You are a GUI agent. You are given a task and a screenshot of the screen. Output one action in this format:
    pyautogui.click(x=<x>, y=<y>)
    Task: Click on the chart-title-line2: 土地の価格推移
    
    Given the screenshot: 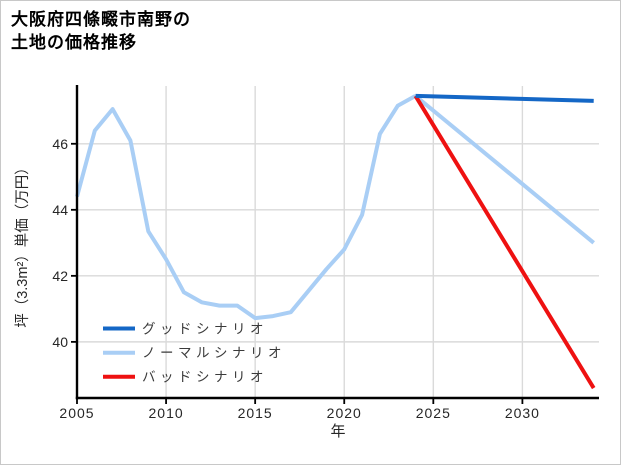 What is the action you would take?
    pyautogui.click(x=74, y=42)
    